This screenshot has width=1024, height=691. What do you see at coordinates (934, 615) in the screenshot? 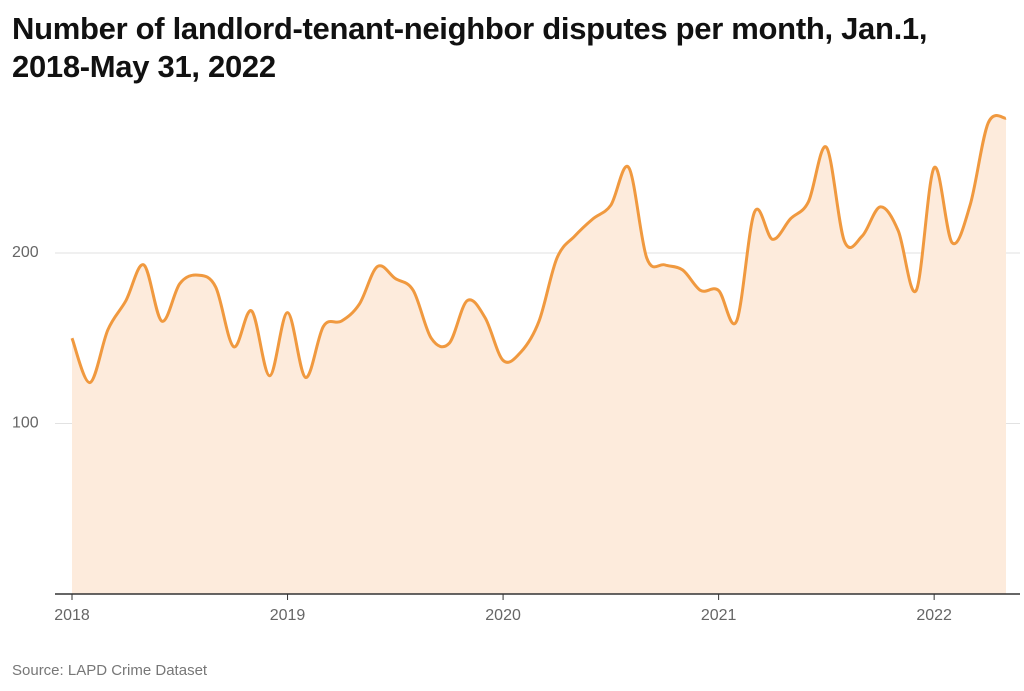
I see `x-tick-label: 2022` at bounding box center [934, 615].